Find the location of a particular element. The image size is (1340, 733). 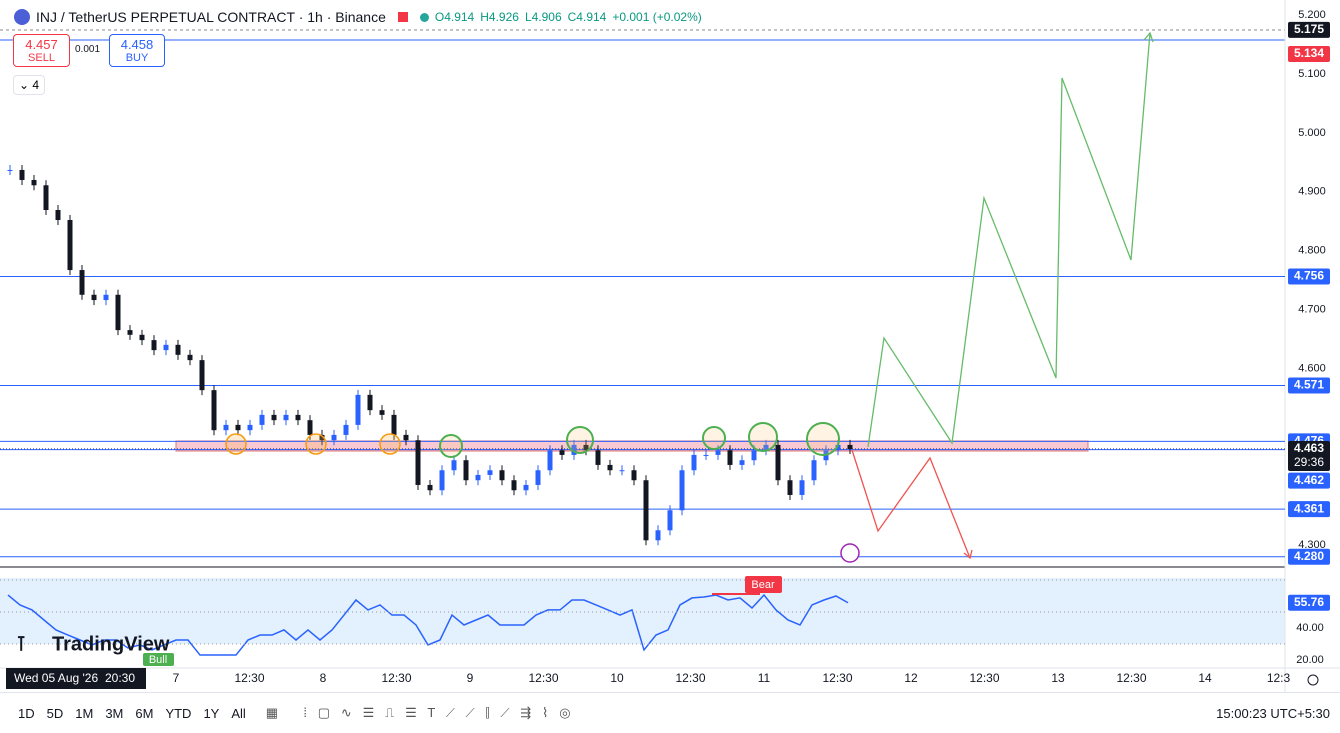

ranges: 1D 5D 1M 3M 6M YTD 1Y All is located at coordinates (132, 713).